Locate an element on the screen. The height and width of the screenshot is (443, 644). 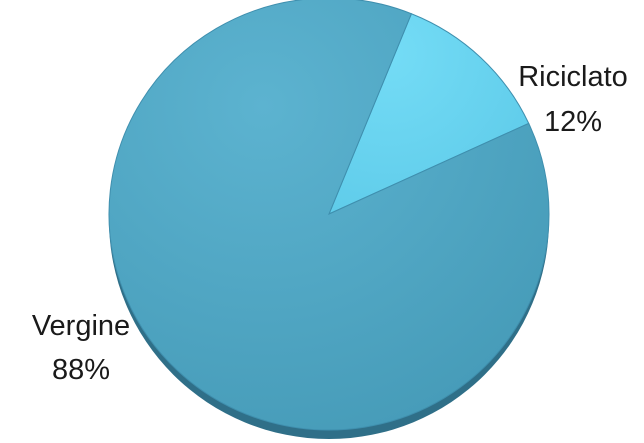
label-riciclato-percent: 12% is located at coordinates (573, 122).